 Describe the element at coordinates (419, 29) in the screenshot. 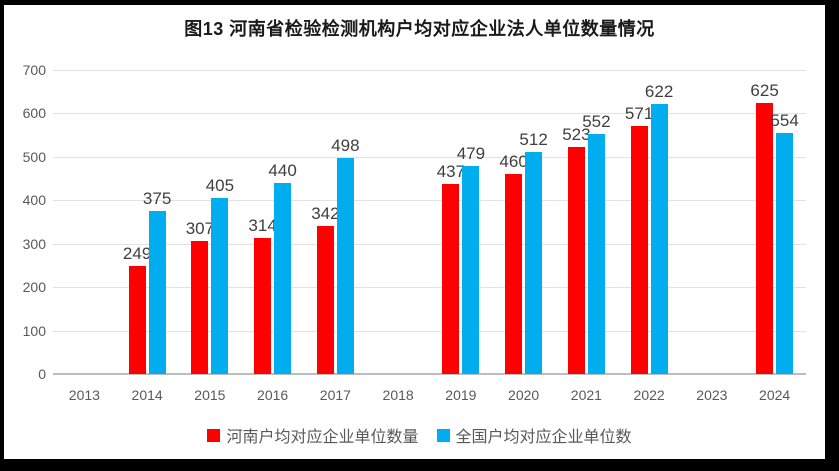

I see `chart-title: 图13 河南省检验检测机构户均对应企业法人单位数量情况` at that location.